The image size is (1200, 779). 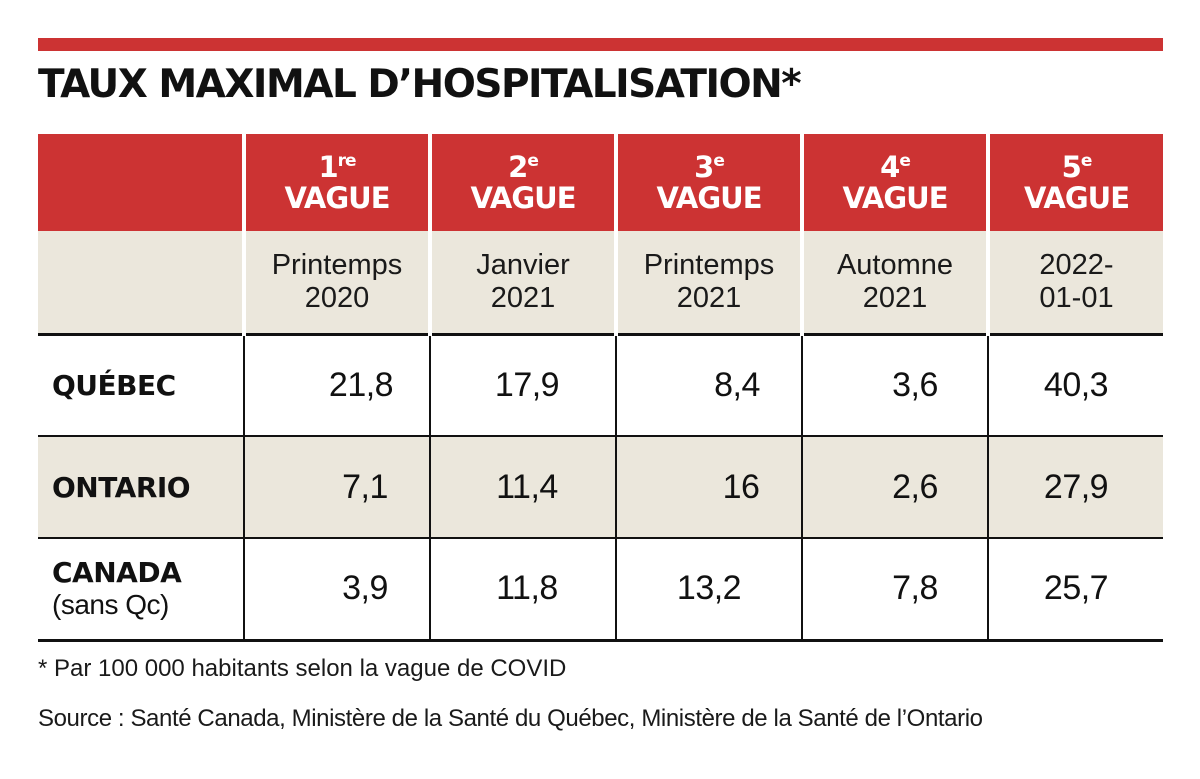 What do you see at coordinates (894, 486) in the screenshot?
I see `value-cell: 2,6` at bounding box center [894, 486].